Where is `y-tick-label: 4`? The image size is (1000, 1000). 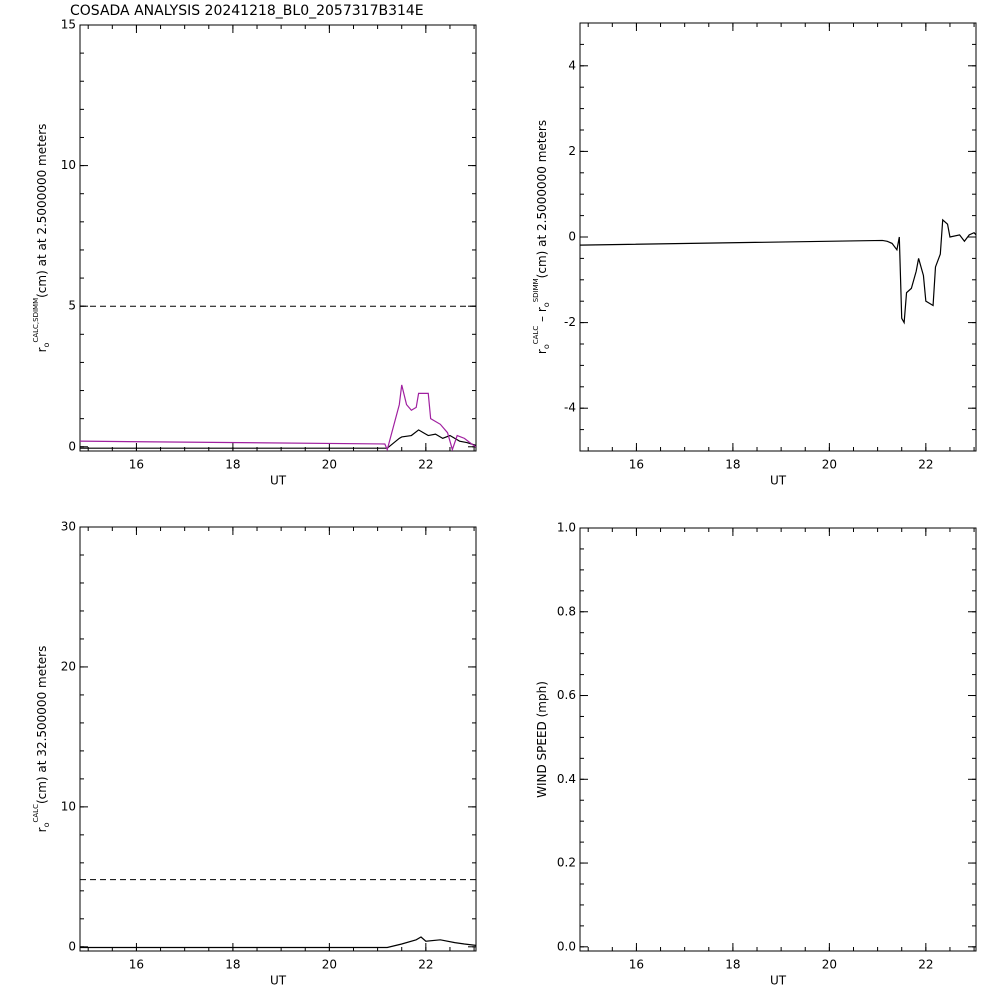 y-tick-label: 4 is located at coordinates (572, 65).